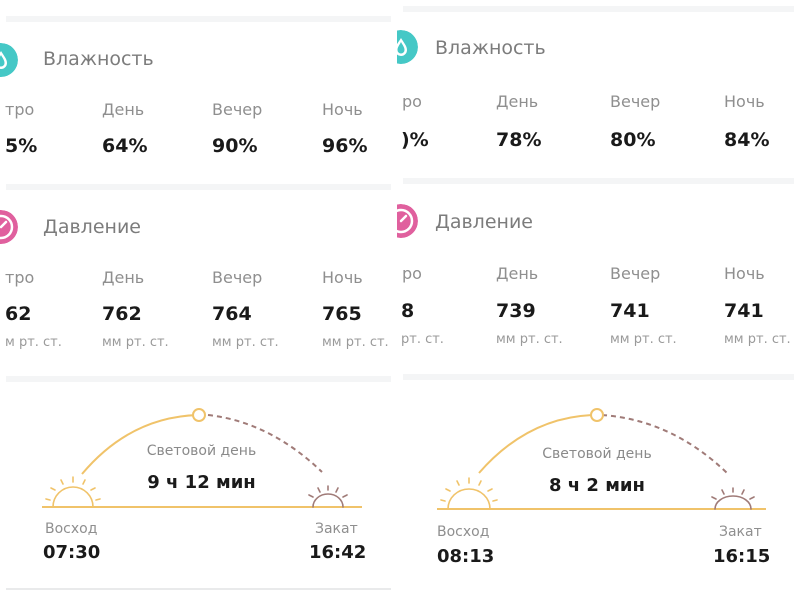  I want to click on daylight-duration: 8 ч 2 мин, so click(597, 485).